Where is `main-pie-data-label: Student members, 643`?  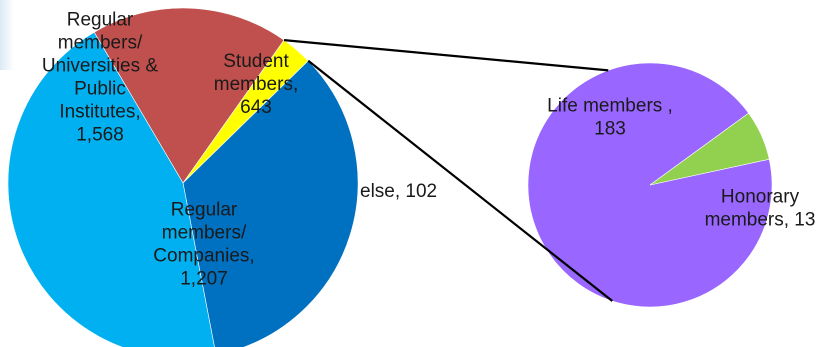
main-pie-data-label: Student members, 643 is located at coordinates (256, 84).